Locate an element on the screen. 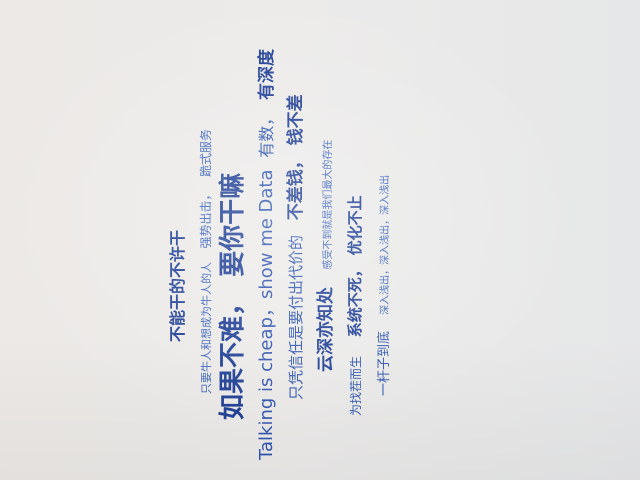  slogan-text: 有深度 is located at coordinates (267, 74).